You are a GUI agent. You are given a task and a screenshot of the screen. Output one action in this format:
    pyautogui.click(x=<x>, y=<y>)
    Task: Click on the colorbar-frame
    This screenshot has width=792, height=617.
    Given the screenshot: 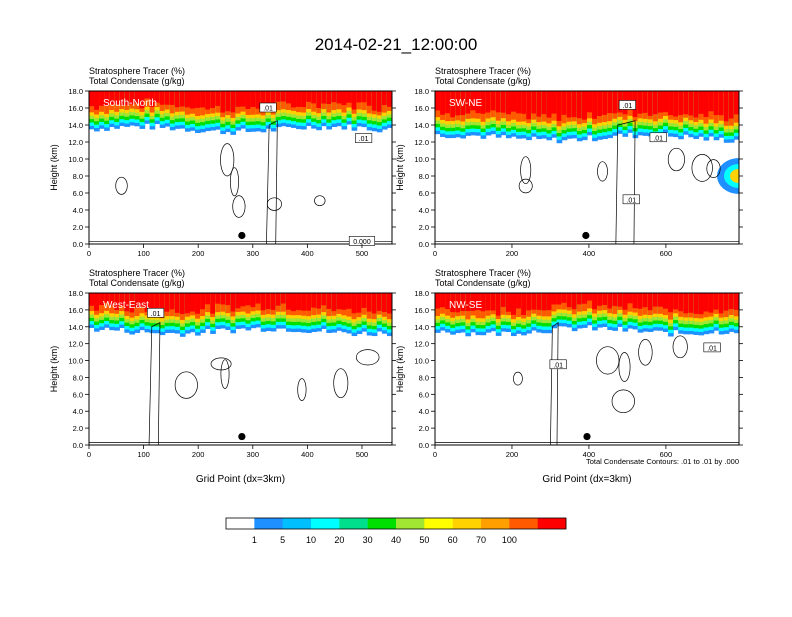 What is the action you would take?
    pyautogui.click(x=396, y=523)
    